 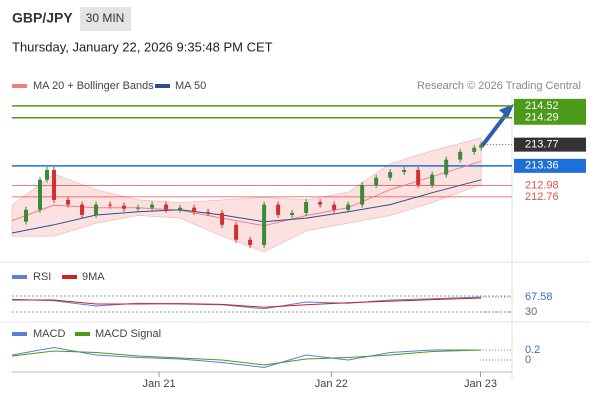 What do you see at coordinates (542, 118) in the screenshot?
I see `level-label: 214.29` at bounding box center [542, 118].